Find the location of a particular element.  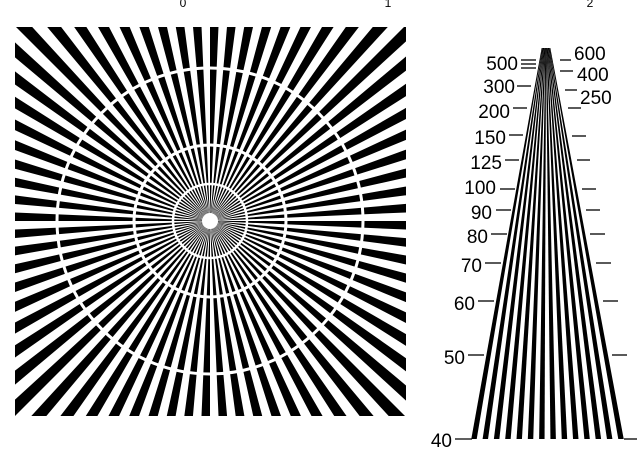

star-center-dot is located at coordinates (210, 221).